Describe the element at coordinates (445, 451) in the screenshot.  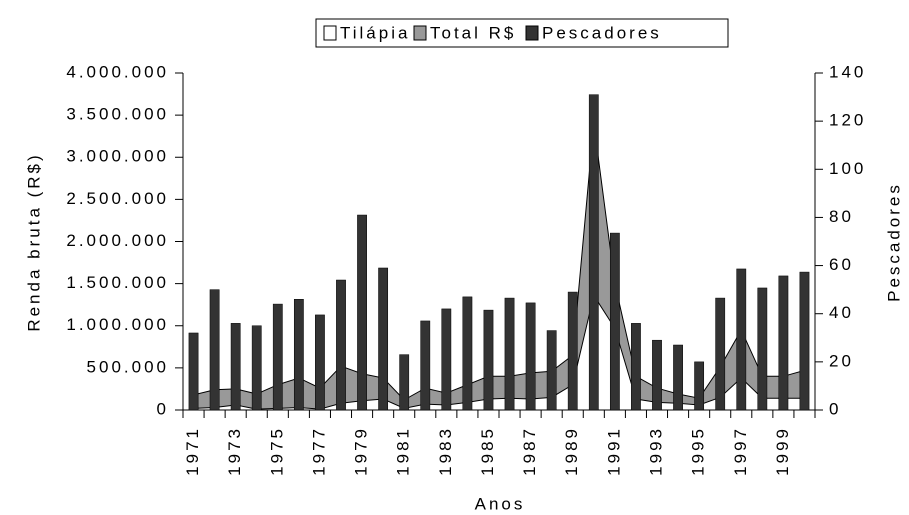
I see `x-tick-label: 1983` at that location.